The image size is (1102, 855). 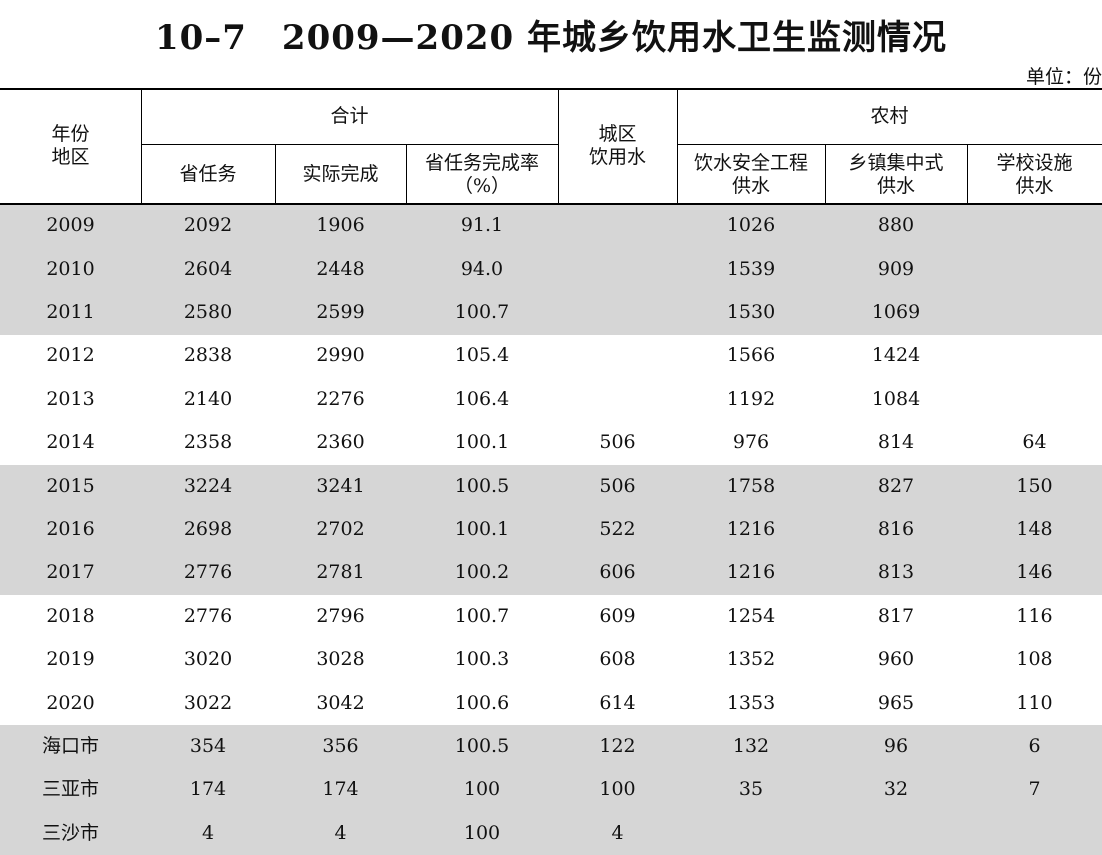 What do you see at coordinates (551, 38) in the screenshot?
I see `table-title: 10–7 2009—2020 年城乡饮用水卫生监测情况` at bounding box center [551, 38].